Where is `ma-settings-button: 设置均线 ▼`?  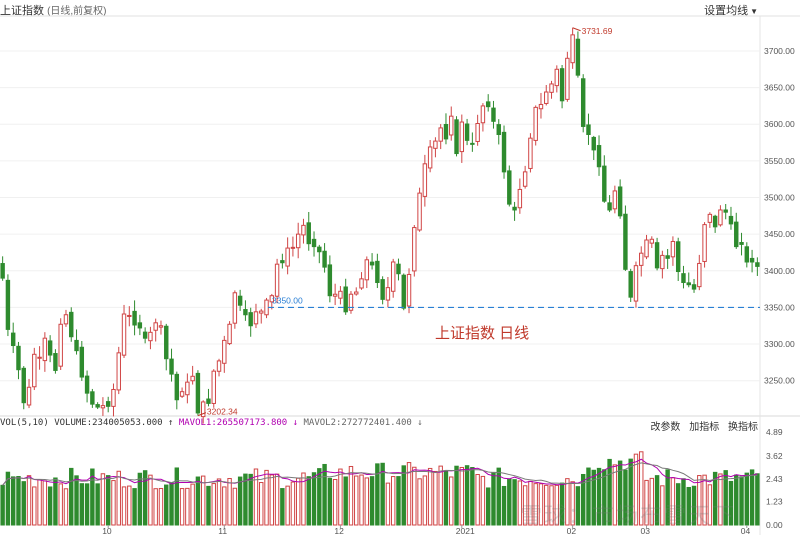
ma-settings-button: 设置均线 ▼ is located at coordinates (731, 10).